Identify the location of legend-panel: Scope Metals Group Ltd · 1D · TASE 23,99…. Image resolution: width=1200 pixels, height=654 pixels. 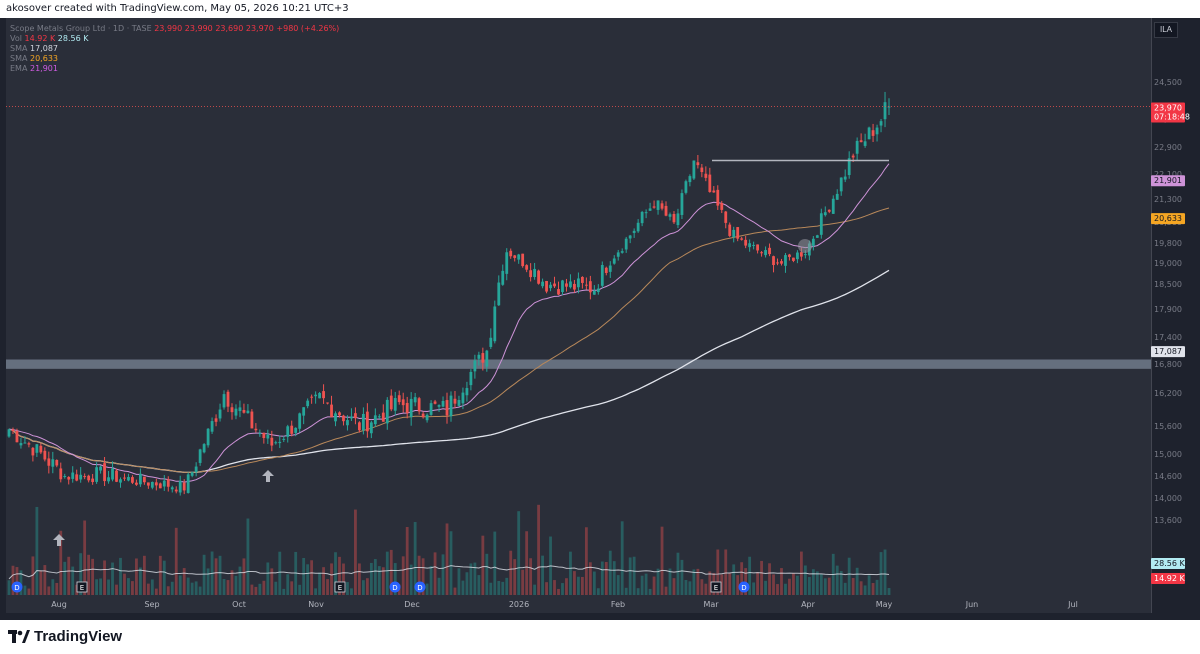
(174, 49).